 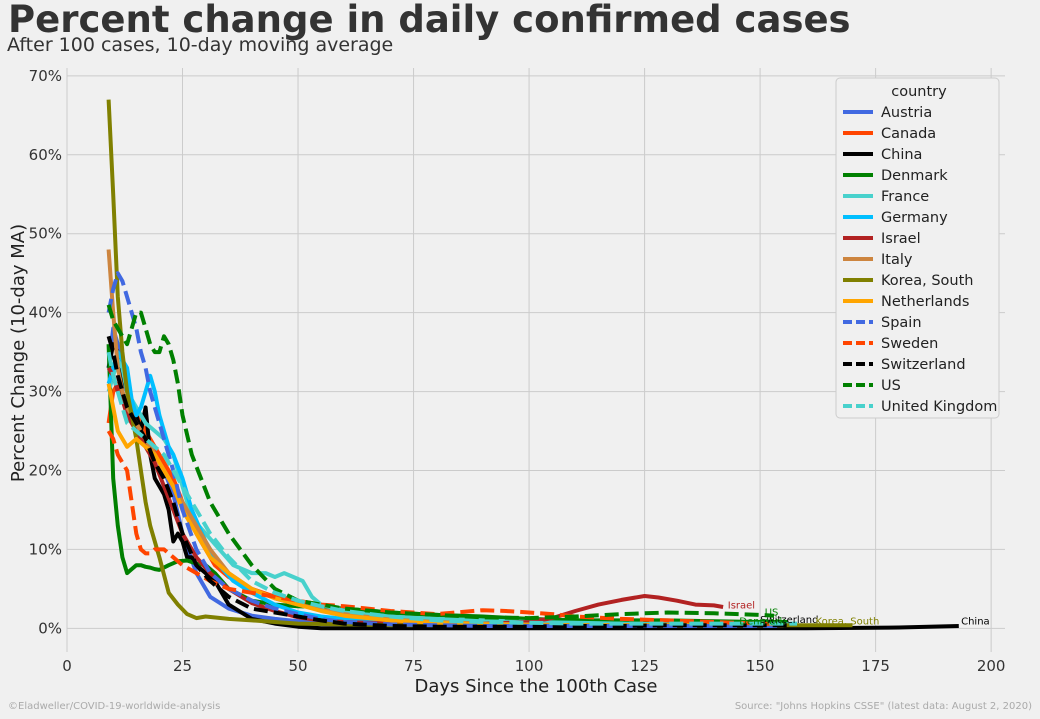 What do you see at coordinates (901, 239) in the screenshot?
I see `legend-entry: Israel` at bounding box center [901, 239].